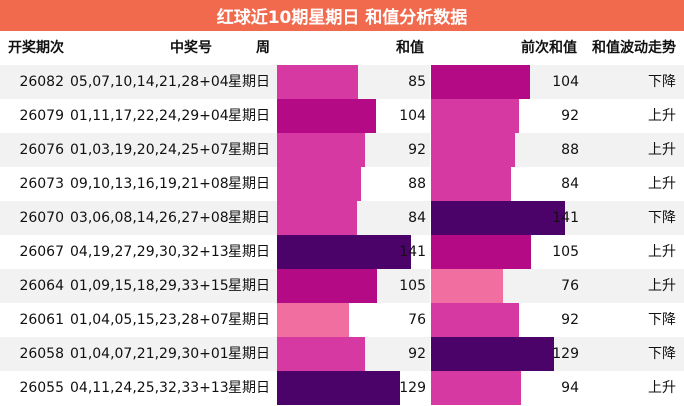  I want to click on header-prev-sum: 前次和值, so click(549, 48).